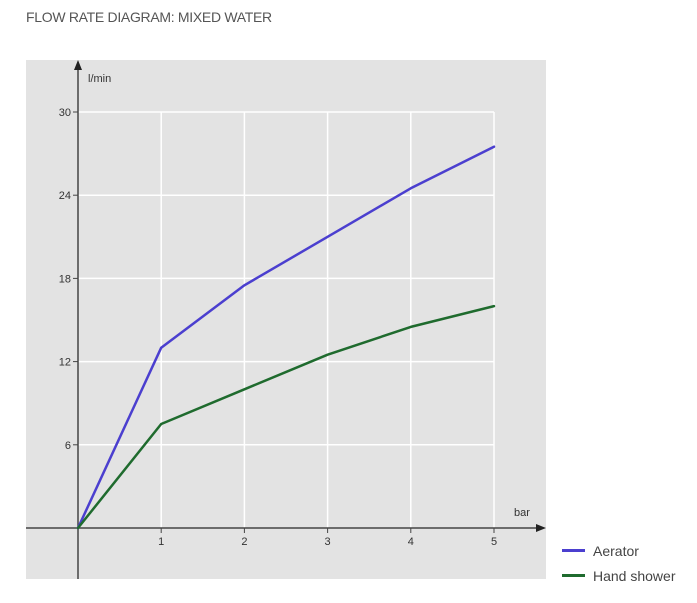  What do you see at coordinates (65, 363) in the screenshot?
I see `y-tick-label-12: 12` at bounding box center [65, 363].